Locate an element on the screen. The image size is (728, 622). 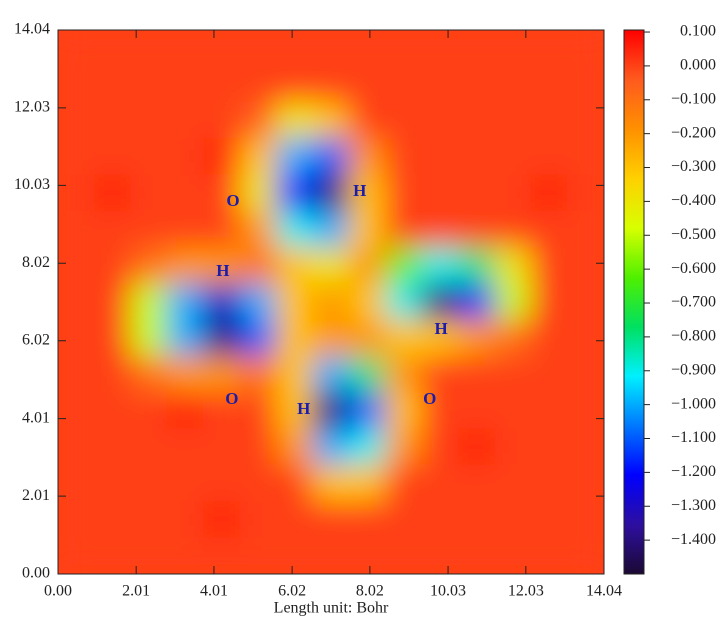
x-tick-label: 8.02 is located at coordinates (370, 591).